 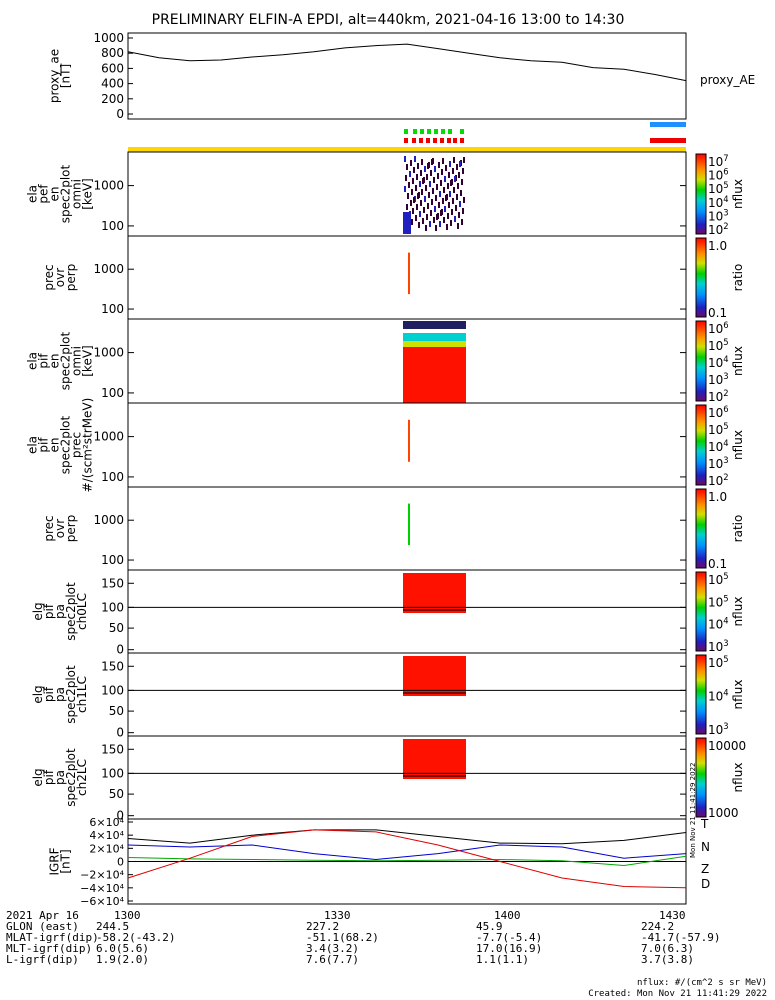 I want to click on footer-row-value: 1400, so click(x=507, y=915).